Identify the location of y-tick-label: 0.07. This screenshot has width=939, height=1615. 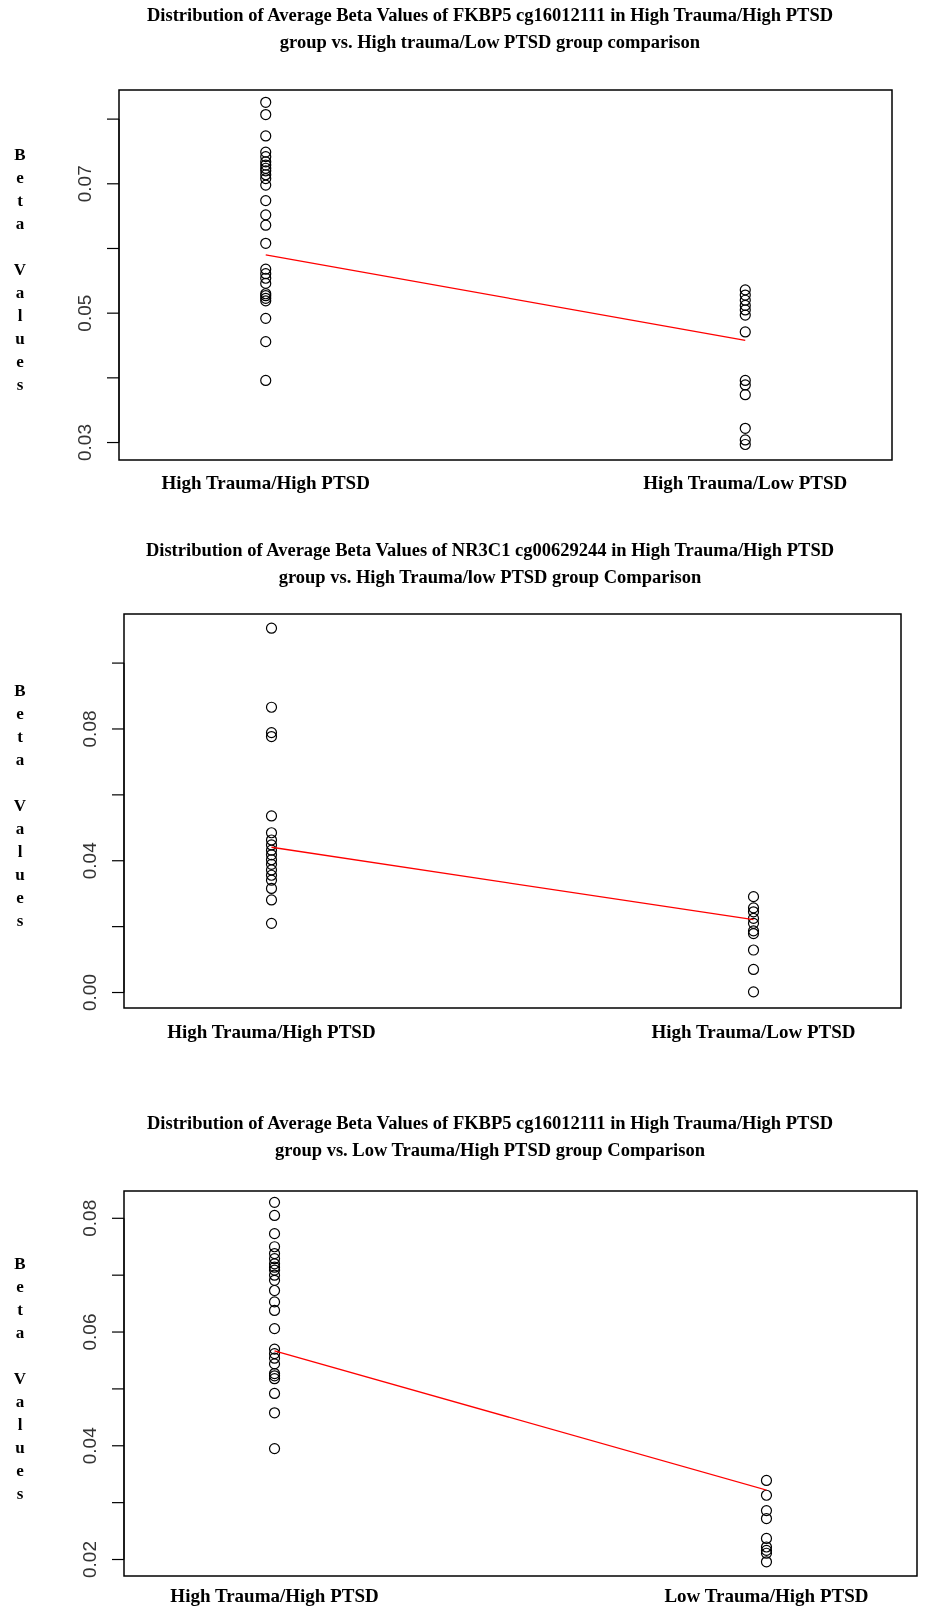
(84, 184).